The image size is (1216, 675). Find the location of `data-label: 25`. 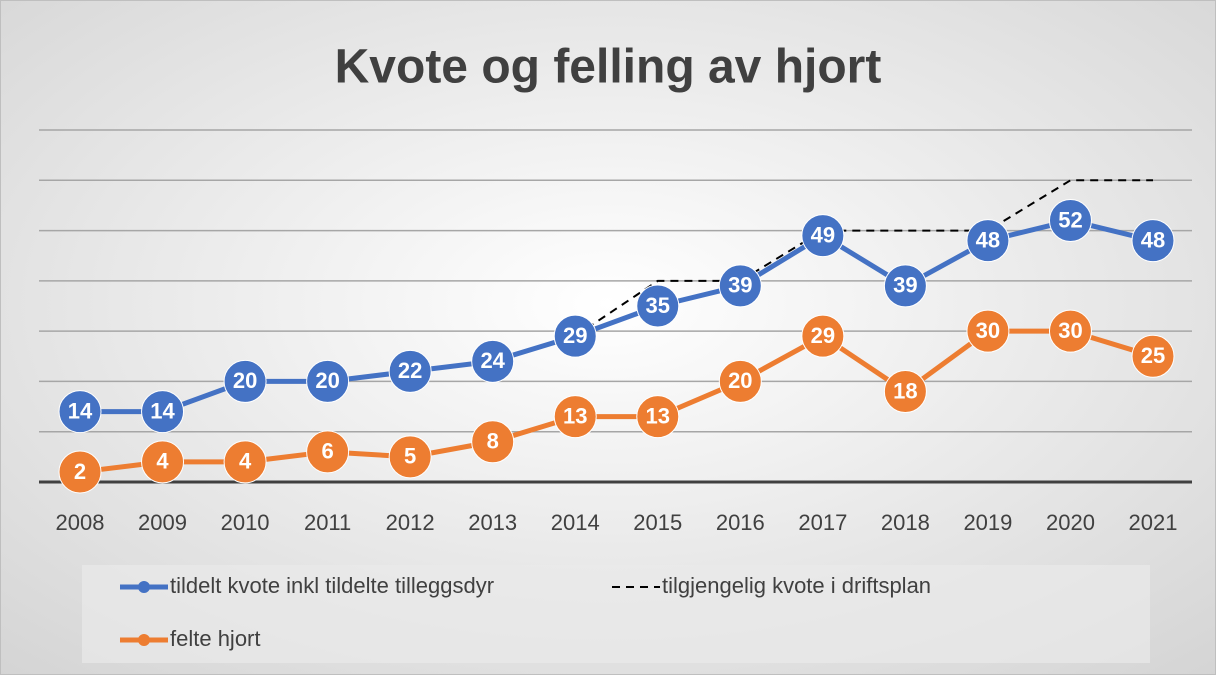

data-label: 25 is located at coordinates (1153, 355).